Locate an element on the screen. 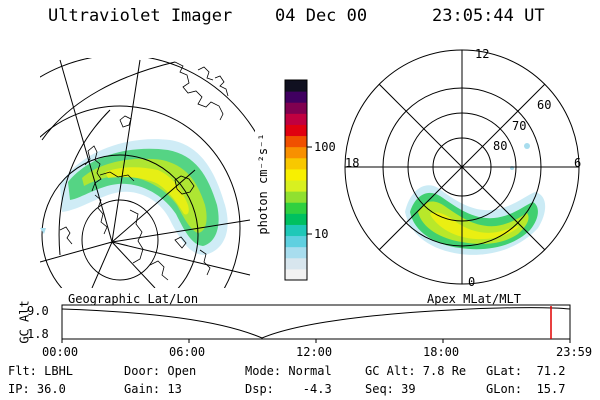 The image size is (600, 400). geo-aurora-band is located at coordinates (144, 197).